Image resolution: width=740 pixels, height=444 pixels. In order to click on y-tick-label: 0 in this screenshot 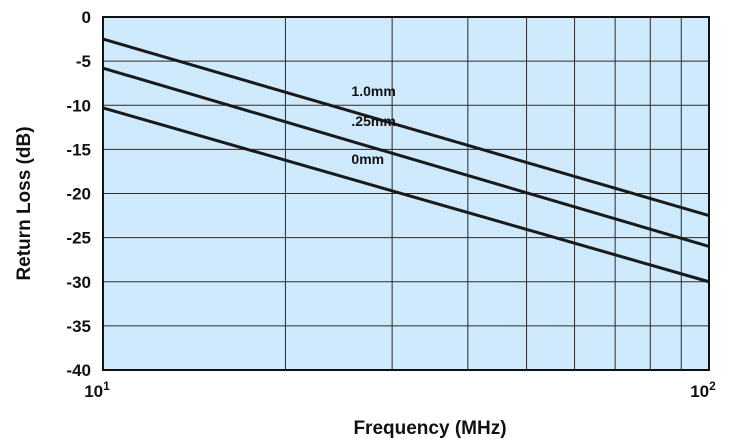, I will do `click(86, 17)`.